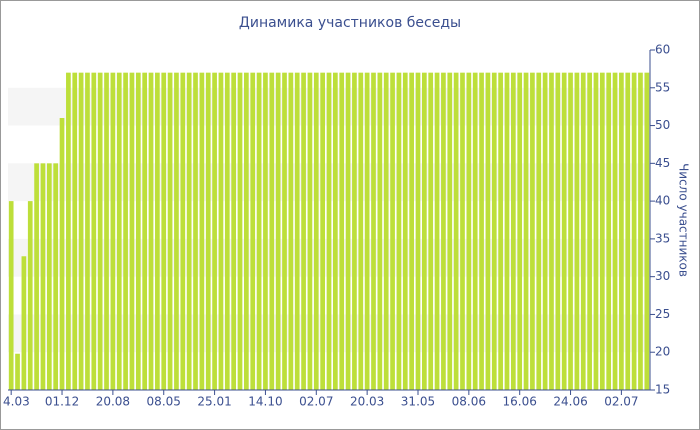 The height and width of the screenshot is (430, 700). I want to click on y-tick-label: 60, so click(662, 50).